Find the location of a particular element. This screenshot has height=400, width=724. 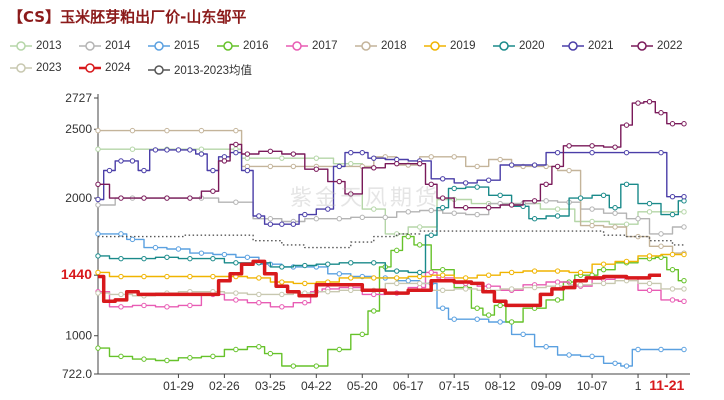

legend-item: 2015 is located at coordinates (174, 46).